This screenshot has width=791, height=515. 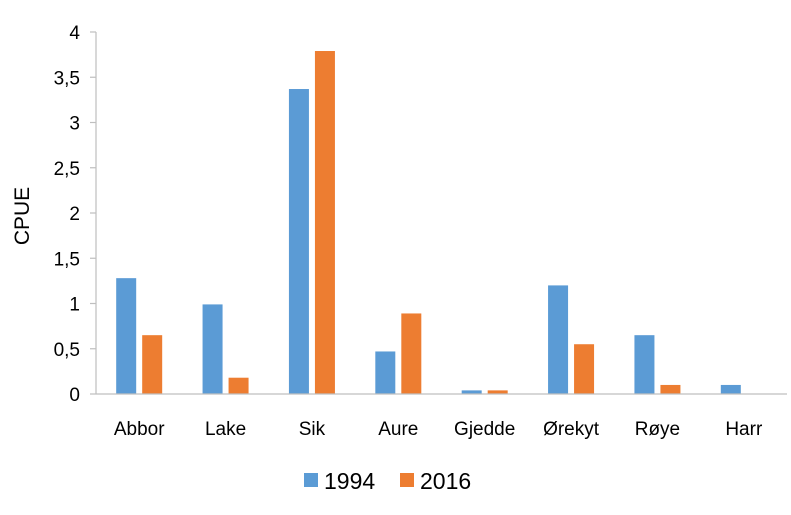 What do you see at coordinates (22, 216) in the screenshot?
I see `y-axis-title: CPUE` at bounding box center [22, 216].